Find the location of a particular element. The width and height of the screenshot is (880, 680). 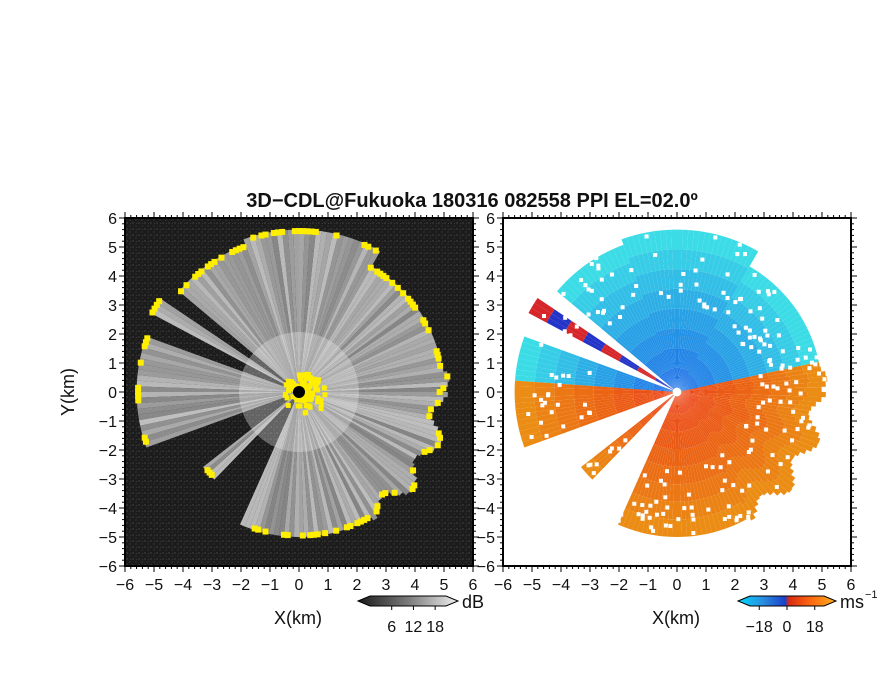

x-tick-label: 1 is located at coordinates (328, 585).